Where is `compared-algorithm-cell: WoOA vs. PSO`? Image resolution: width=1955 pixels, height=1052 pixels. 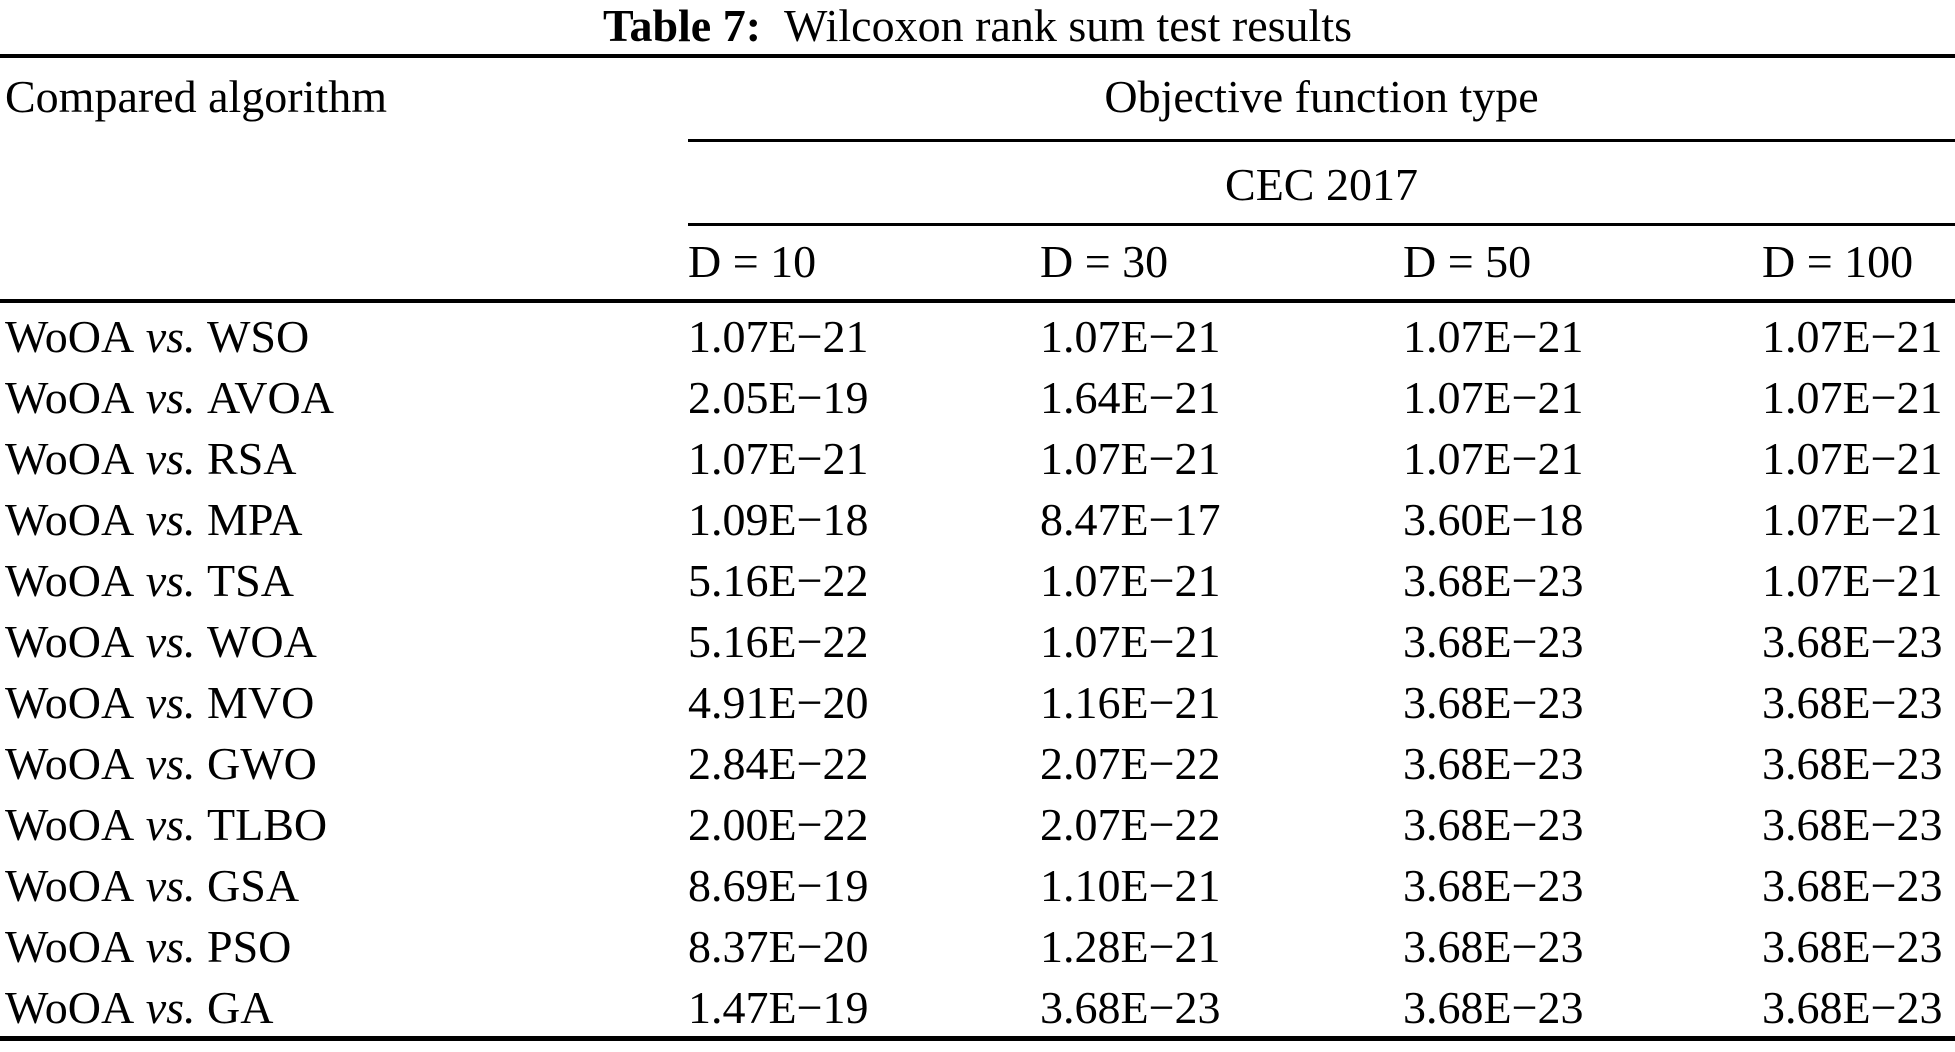
compared-algorithm-cell: WoOA vs. PSO is located at coordinates (148, 946).